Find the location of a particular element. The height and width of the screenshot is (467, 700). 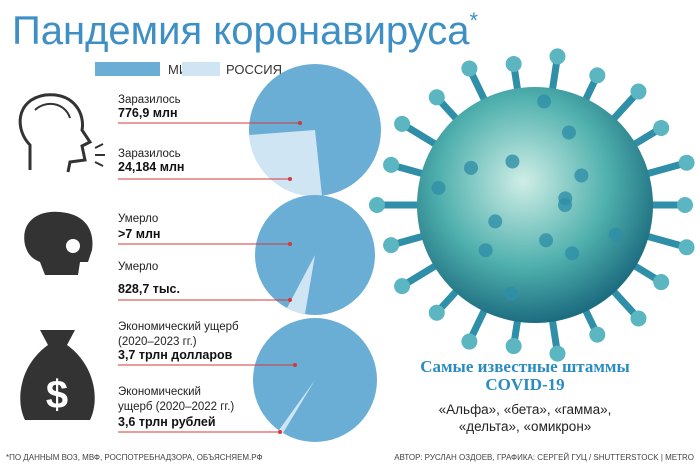

skull-icon is located at coordinates (58, 243).